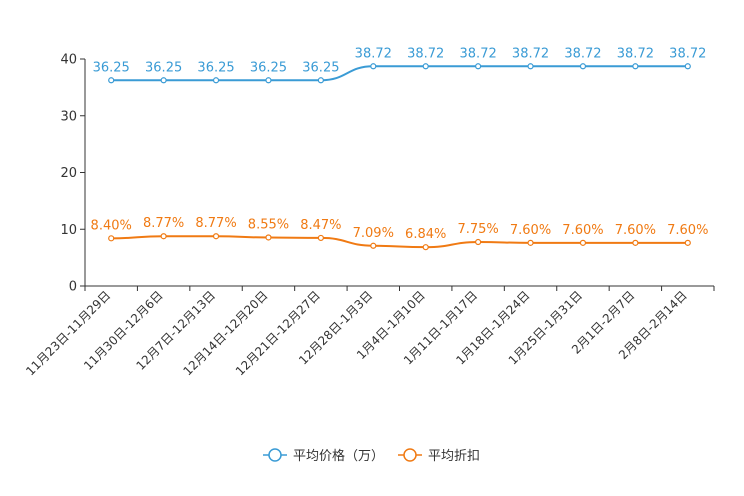 Image resolution: width=744 pixels, height=496 pixels. I want to click on data-label: 6.84%, so click(425, 234).